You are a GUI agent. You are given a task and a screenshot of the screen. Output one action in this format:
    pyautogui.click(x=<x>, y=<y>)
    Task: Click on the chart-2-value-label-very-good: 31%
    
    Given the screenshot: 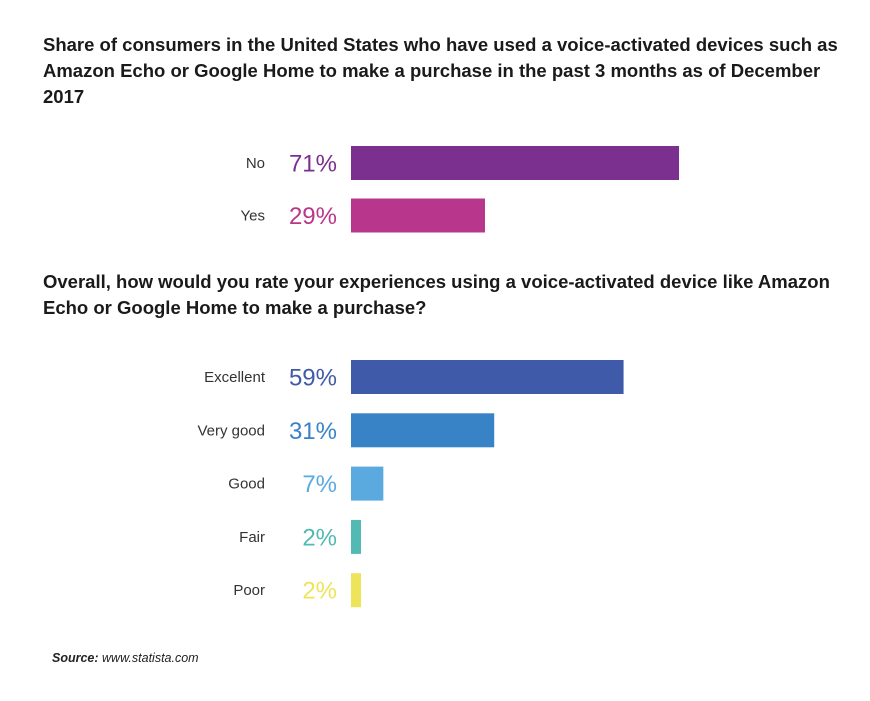 What is the action you would take?
    pyautogui.click(x=313, y=431)
    